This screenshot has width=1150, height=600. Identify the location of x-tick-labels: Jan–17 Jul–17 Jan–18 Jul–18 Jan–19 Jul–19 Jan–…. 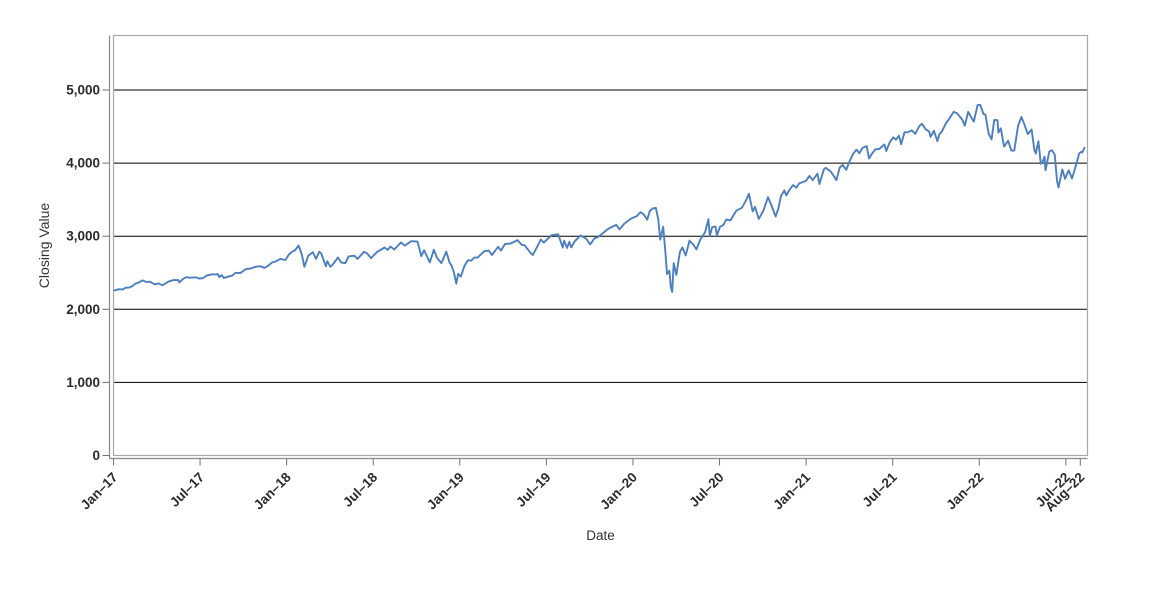
(583, 491).